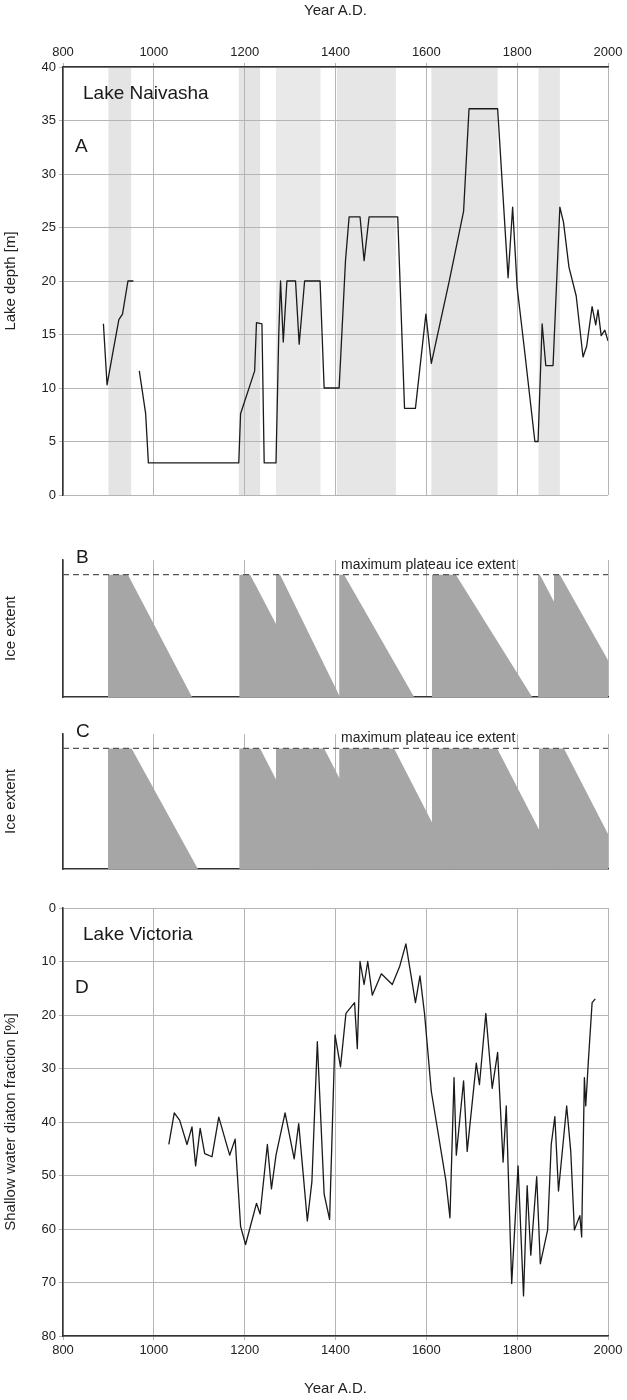 The image size is (627, 1400). I want to click on y-axis-title: Shallow water diaton fraction [%], so click(10, 1122).